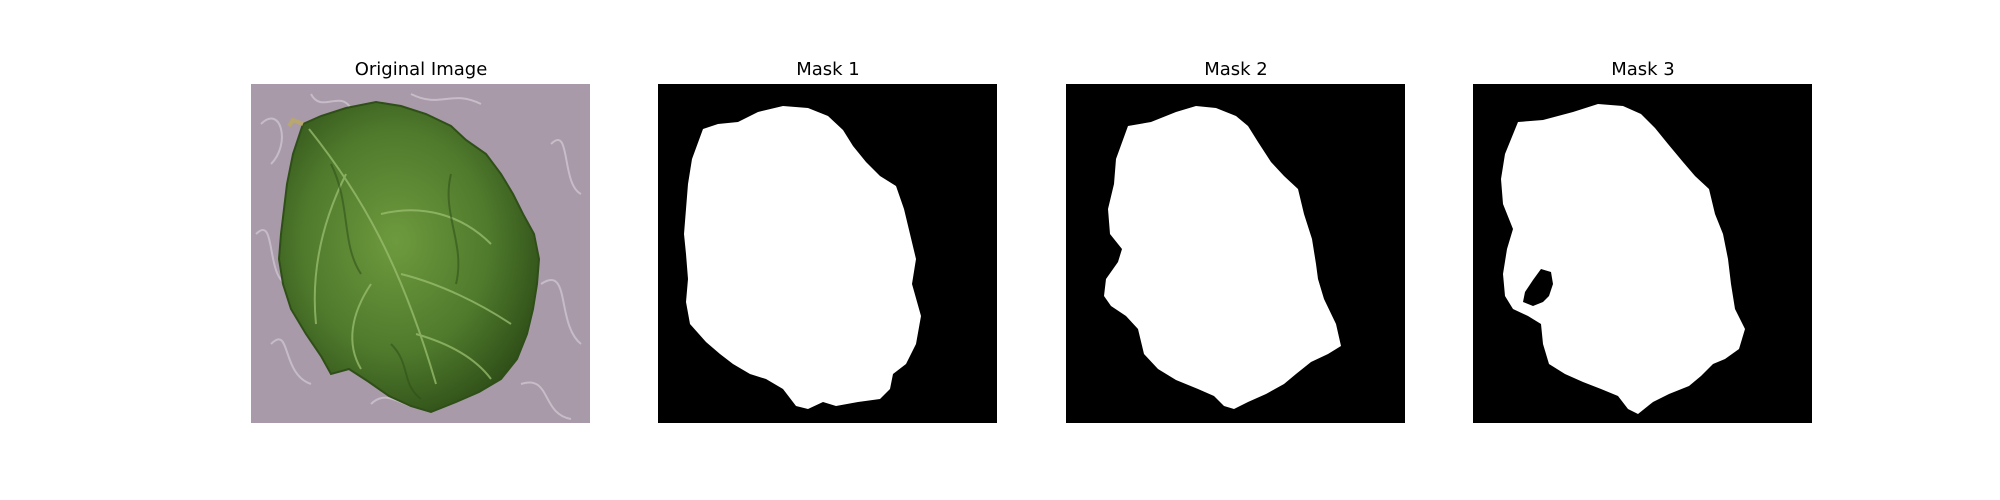 This screenshot has width=2000, height=500. I want to click on mask-1-panel, so click(827, 253).